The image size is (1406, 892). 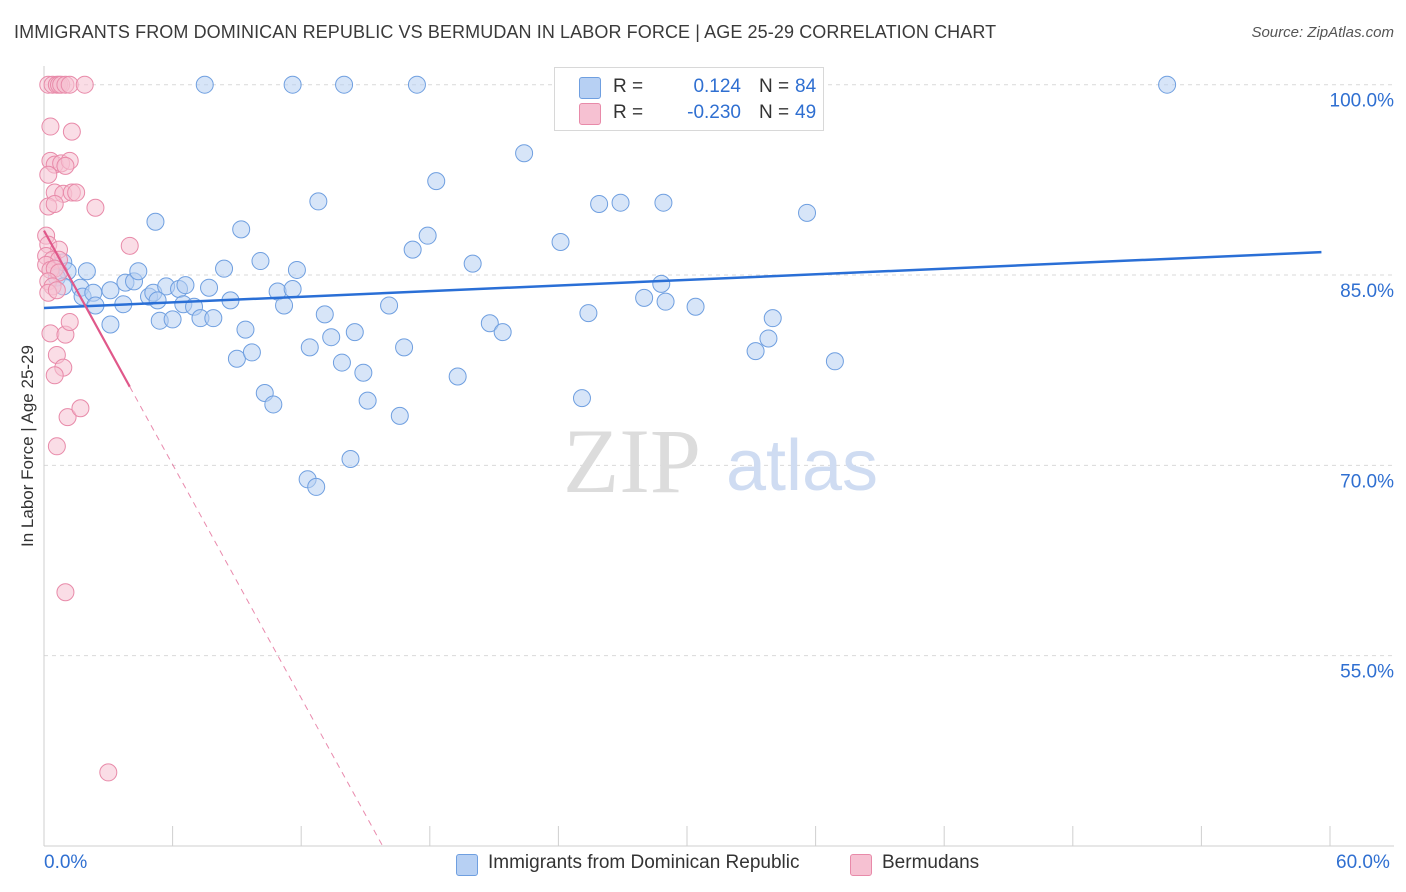 What do you see at coordinates (806, 112) in the screenshot?
I see `legend-n-value: 49` at bounding box center [806, 112].